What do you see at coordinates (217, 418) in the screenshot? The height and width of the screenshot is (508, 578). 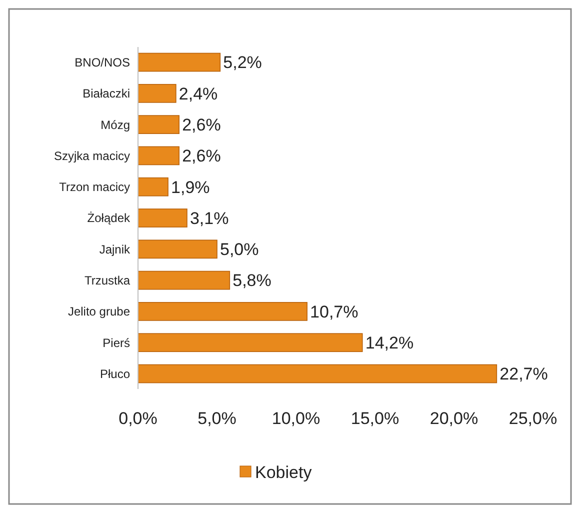 I see `x-tick-label: 5,0%` at bounding box center [217, 418].